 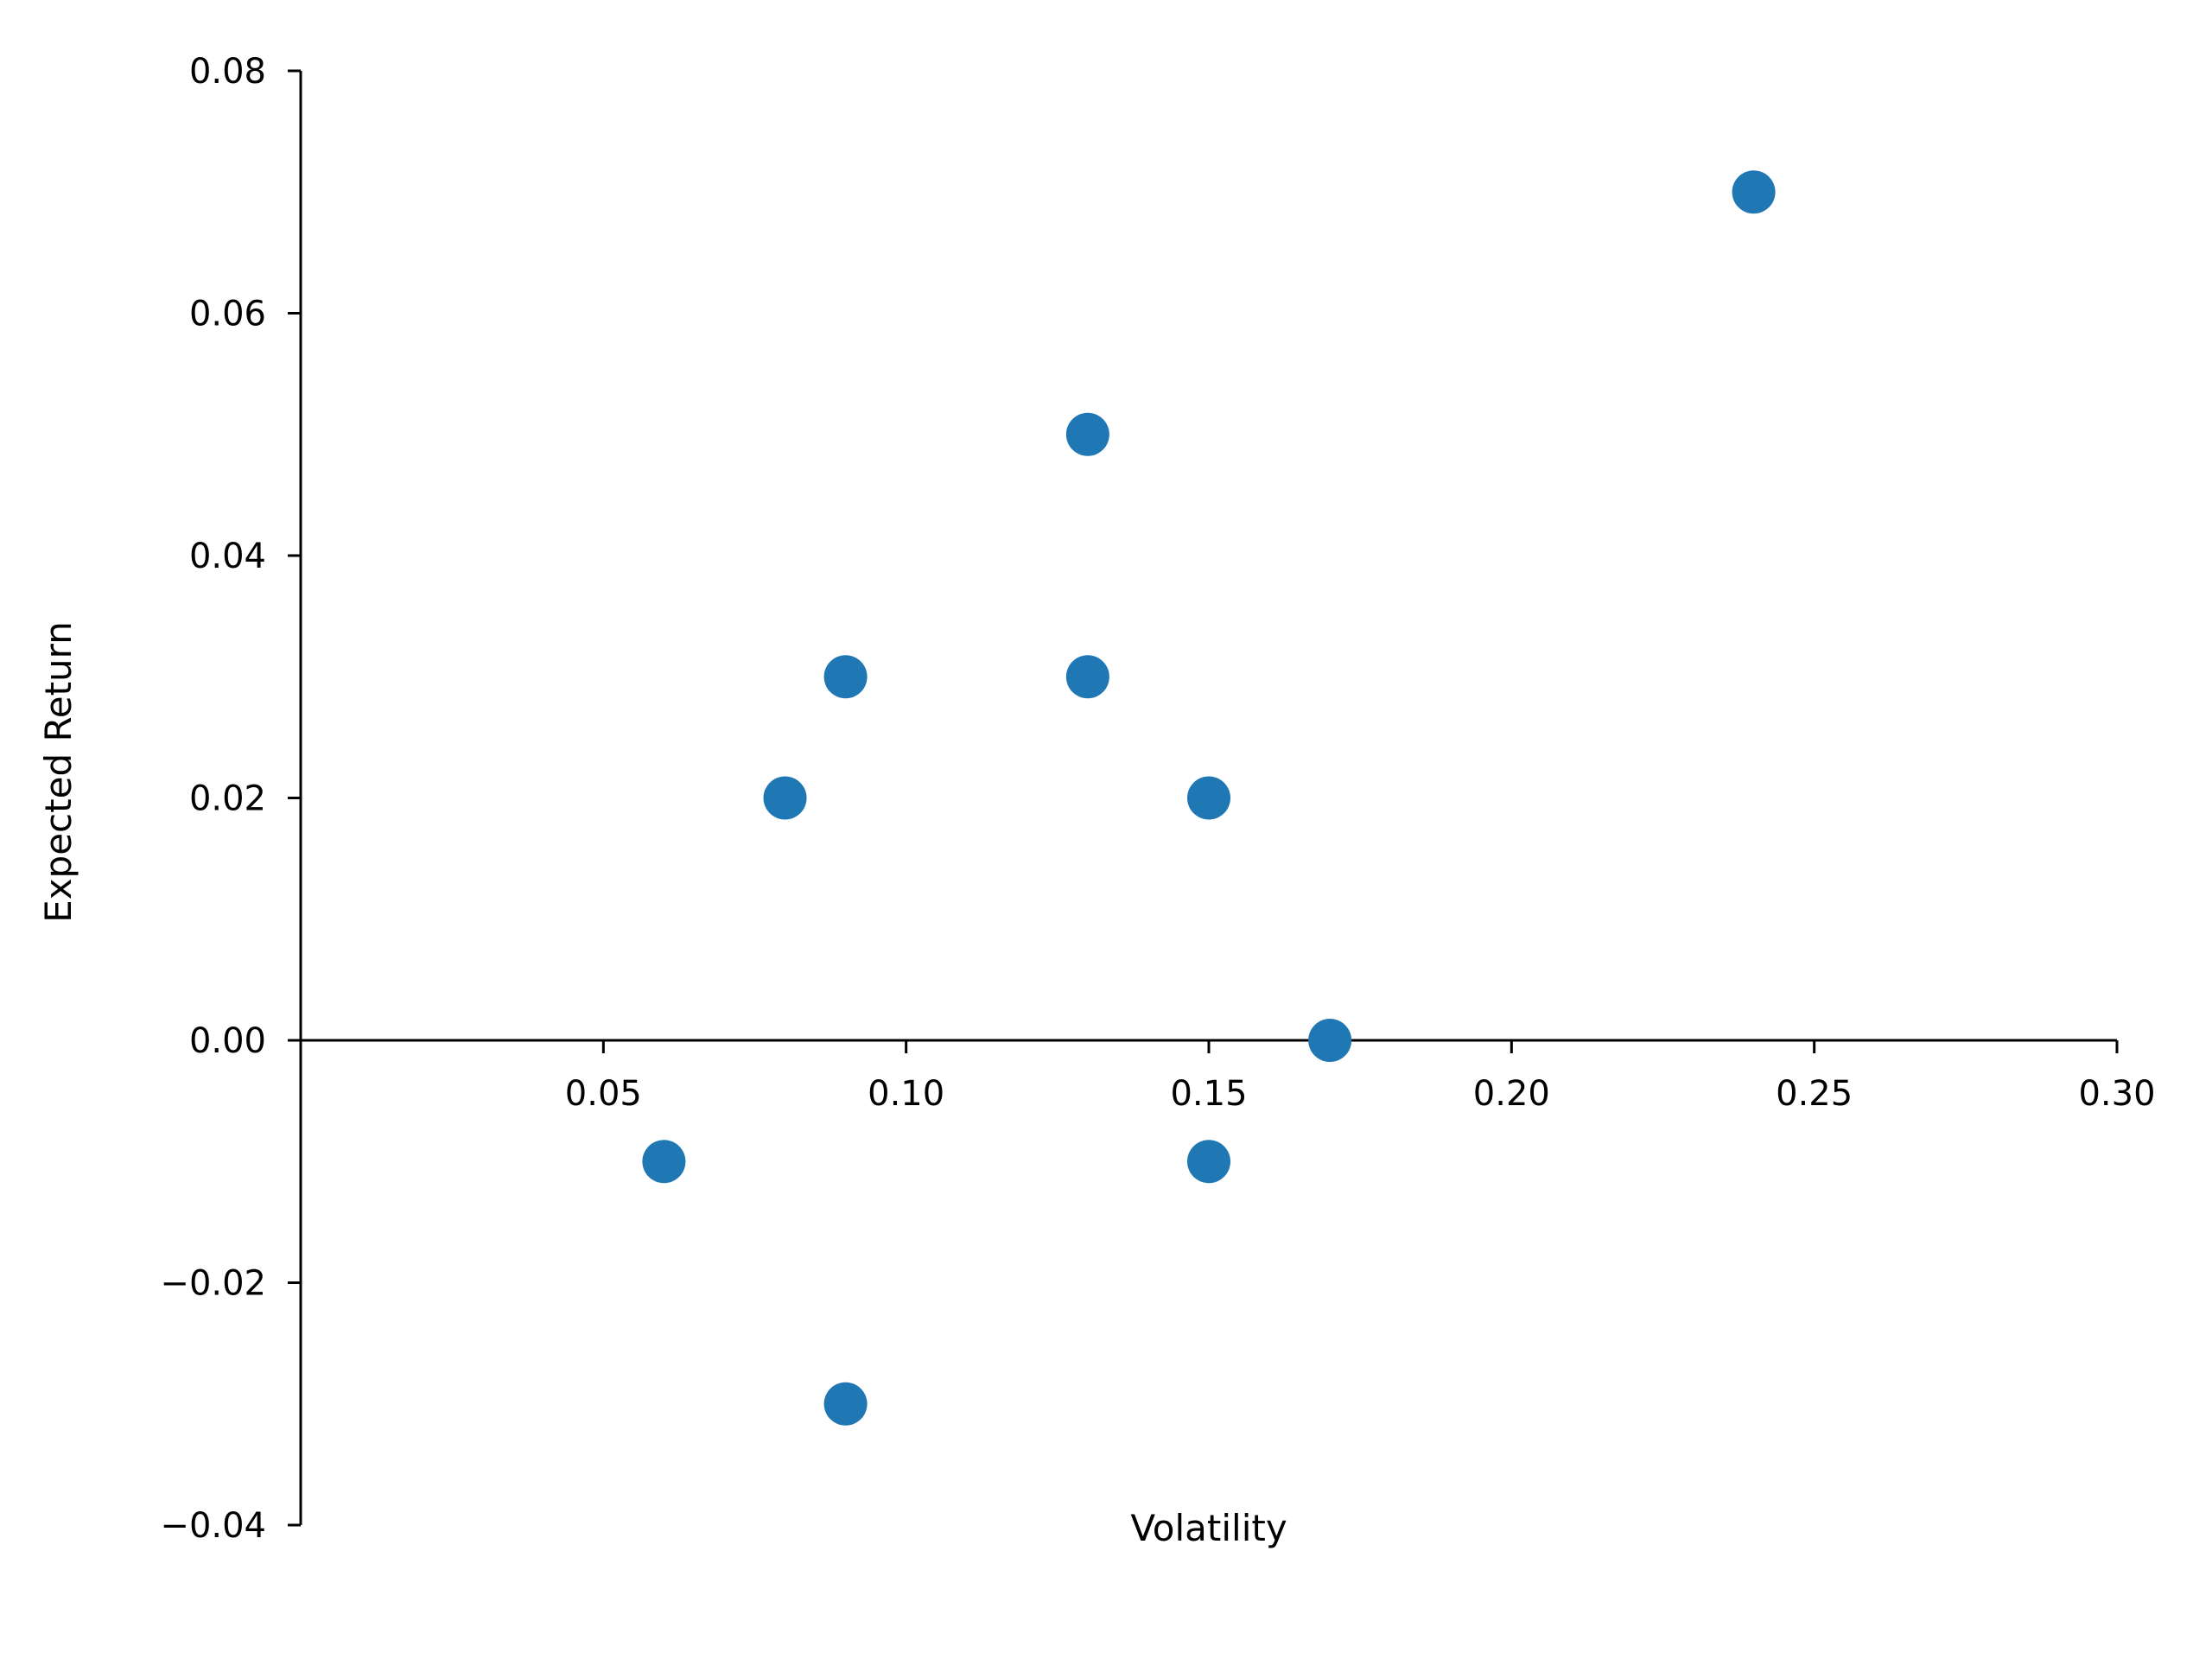 What do you see at coordinates (227, 314) in the screenshot?
I see `y-tick-label: 0.06` at bounding box center [227, 314].